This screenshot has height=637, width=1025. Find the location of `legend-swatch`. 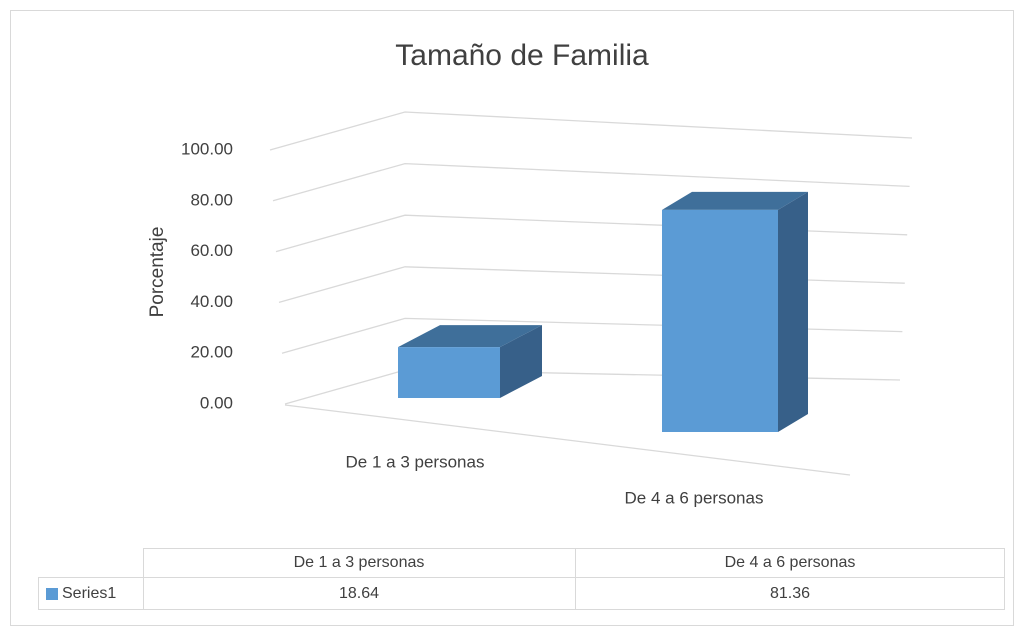

legend-swatch is located at coordinates (52, 594).